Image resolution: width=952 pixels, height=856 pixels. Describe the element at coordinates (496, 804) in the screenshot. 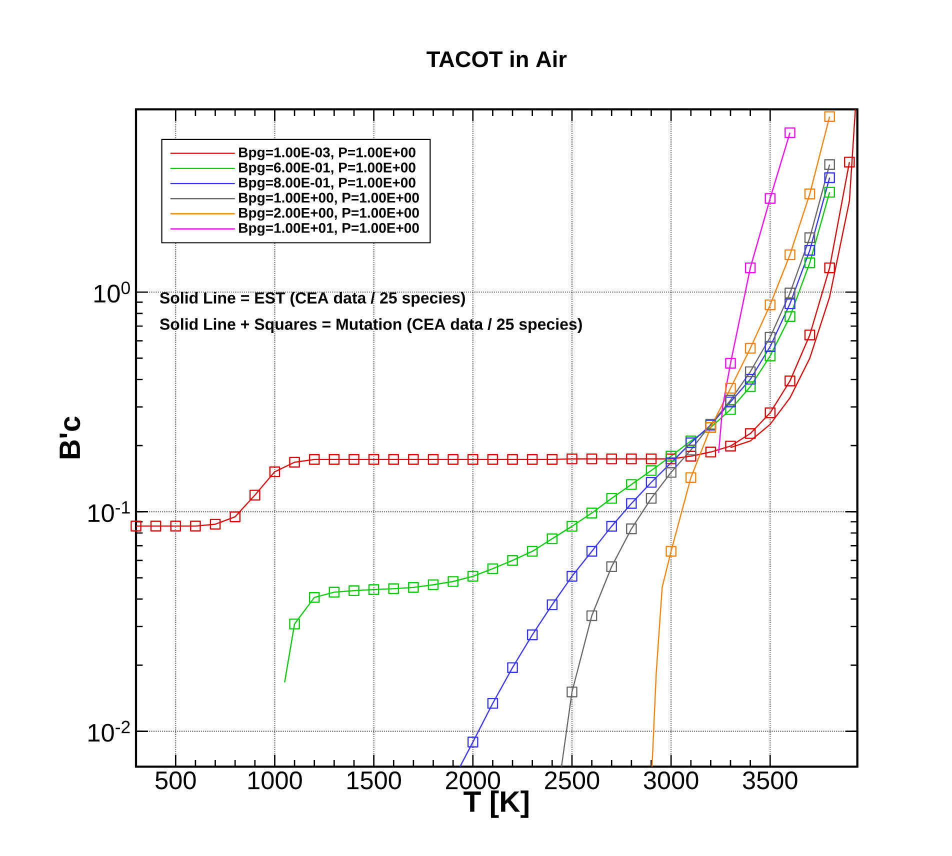

I see `x-axis-title: T [K]` at that location.